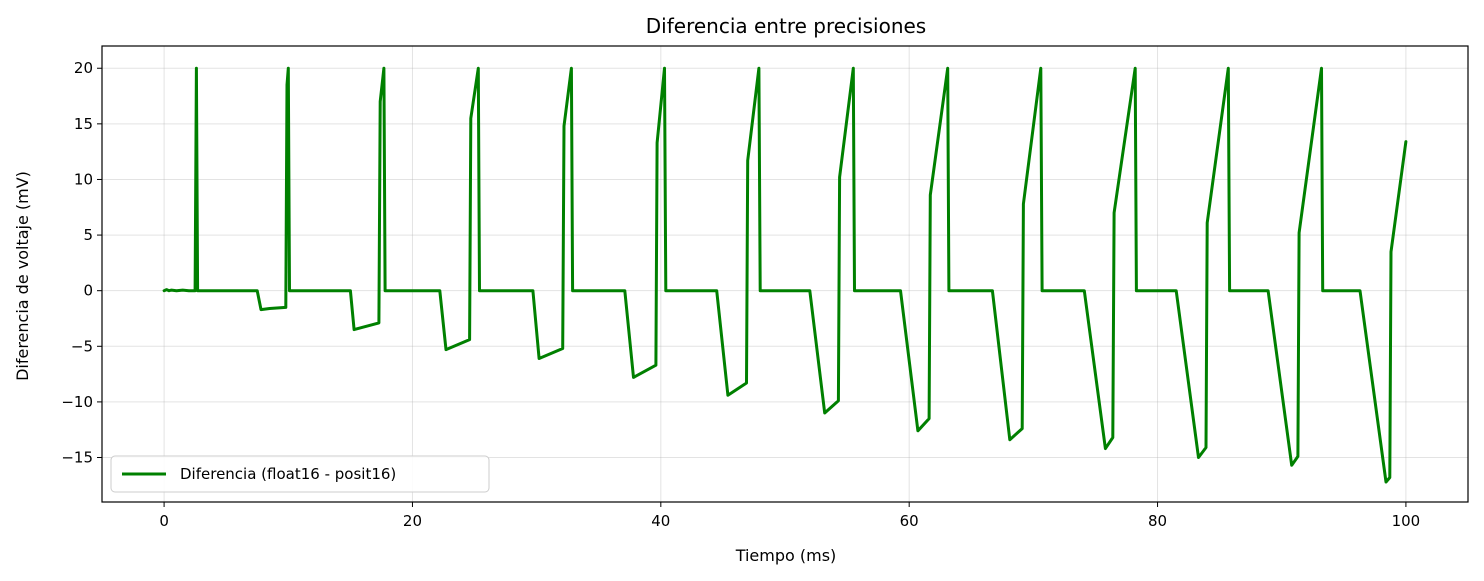 The image size is (1484, 581). I want to click on y-tick-label: −5, so click(82, 346).